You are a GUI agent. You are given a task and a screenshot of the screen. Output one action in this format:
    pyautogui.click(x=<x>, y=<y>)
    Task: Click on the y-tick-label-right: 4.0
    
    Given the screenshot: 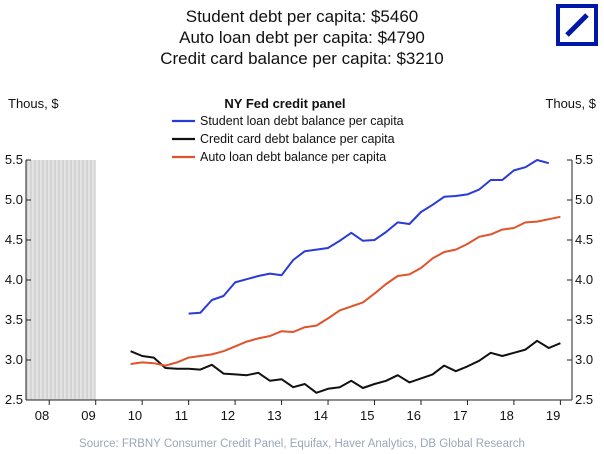 What is the action you would take?
    pyautogui.click(x=584, y=279)
    